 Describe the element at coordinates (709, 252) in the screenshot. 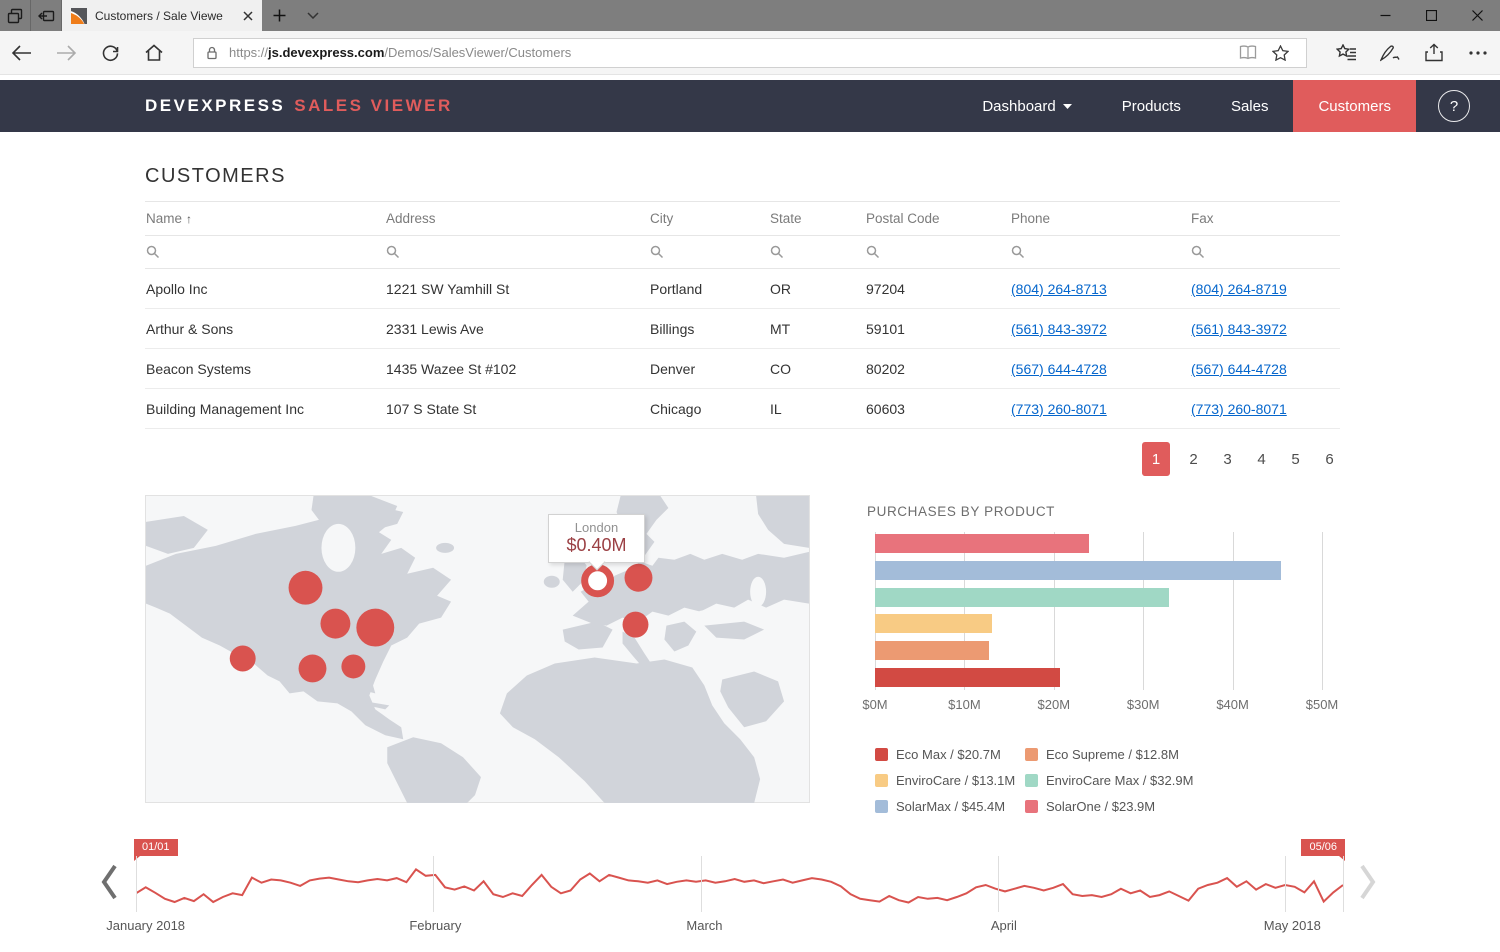

I see `filter-city` at that location.